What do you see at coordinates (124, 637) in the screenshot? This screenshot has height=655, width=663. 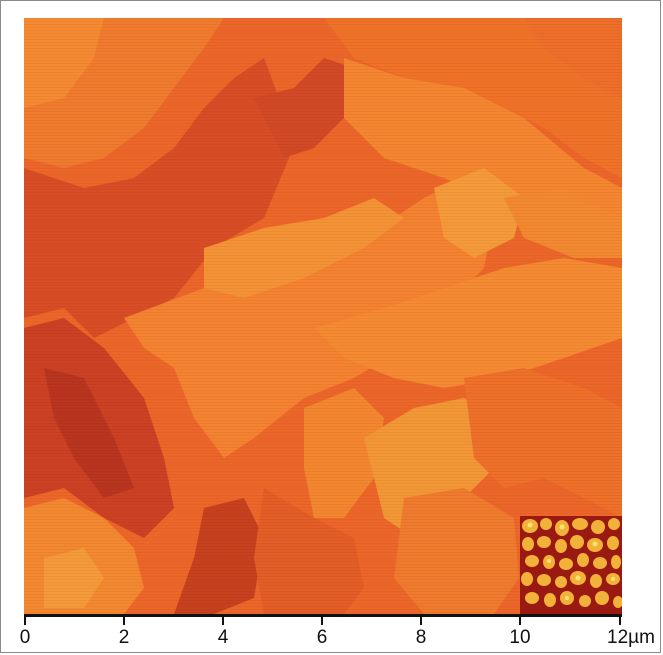 I see `x-tick-label: 2` at bounding box center [124, 637].